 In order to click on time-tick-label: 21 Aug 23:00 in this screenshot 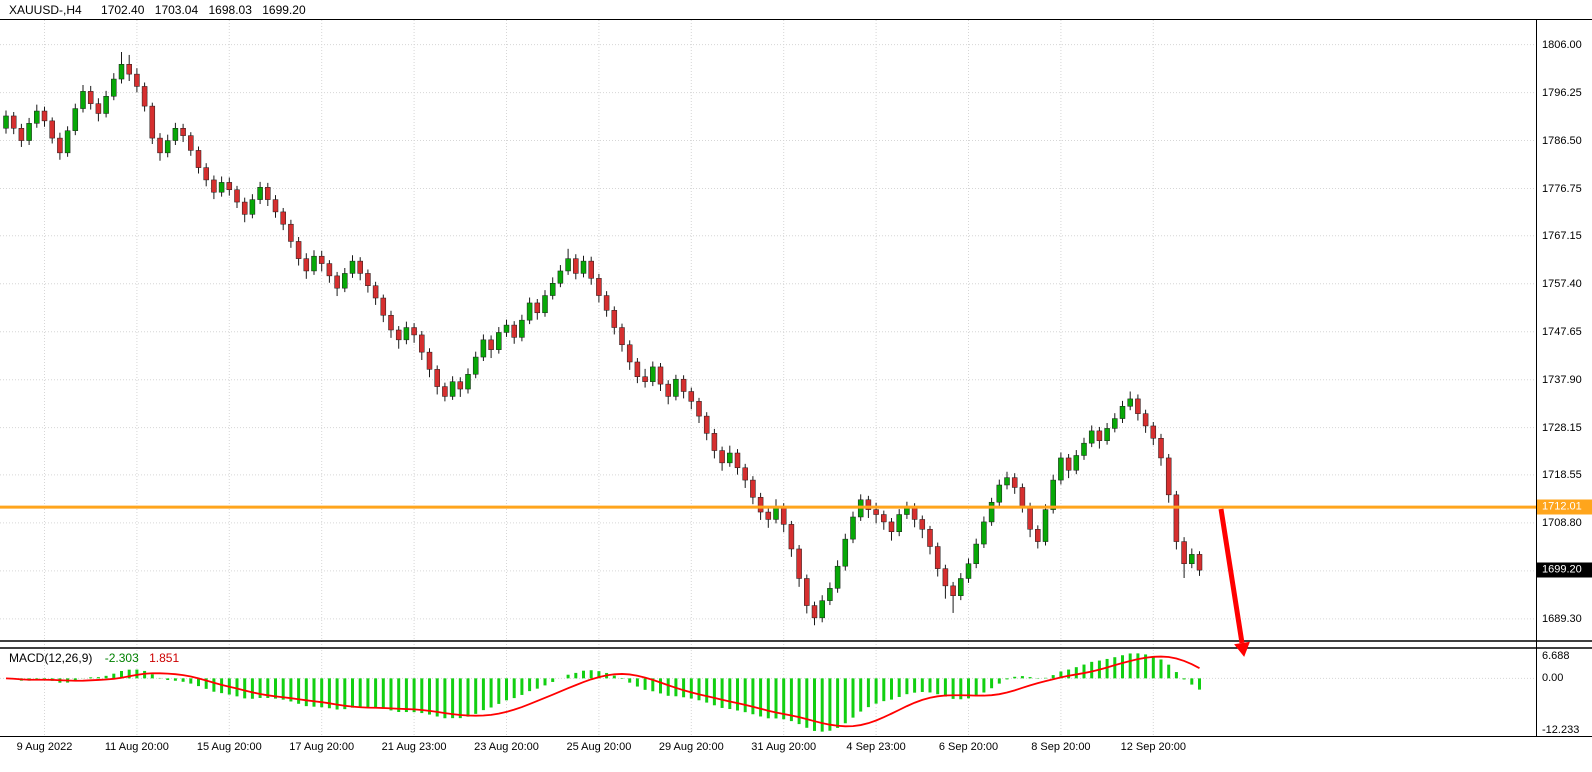, I will do `click(414, 747)`.